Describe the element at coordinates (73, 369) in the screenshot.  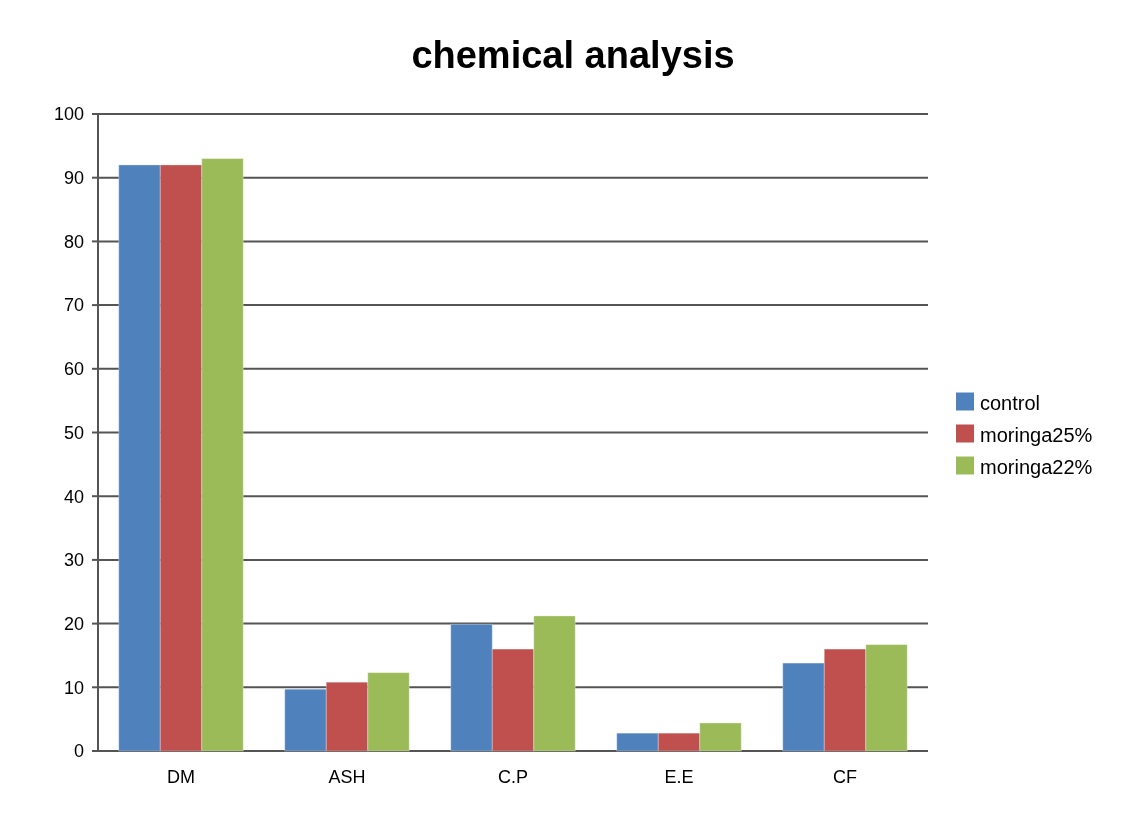
I see `y-tick-label: 60` at that location.